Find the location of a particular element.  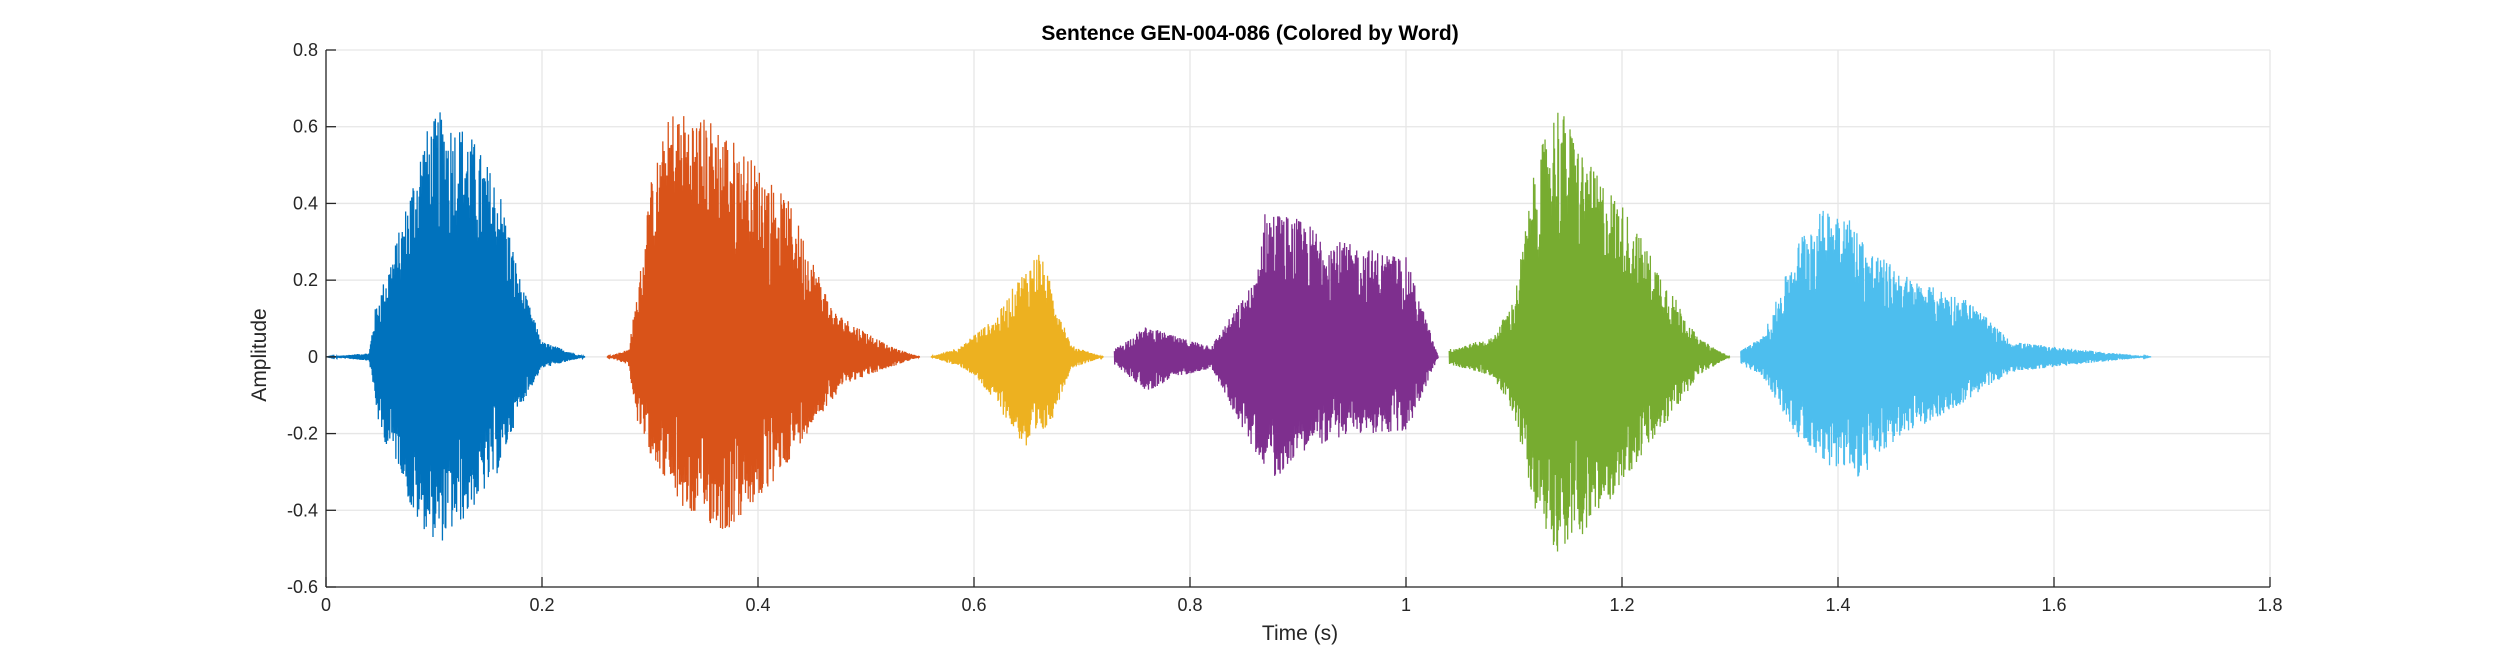

x-tick-label: 1.6 is located at coordinates (2053, 605).